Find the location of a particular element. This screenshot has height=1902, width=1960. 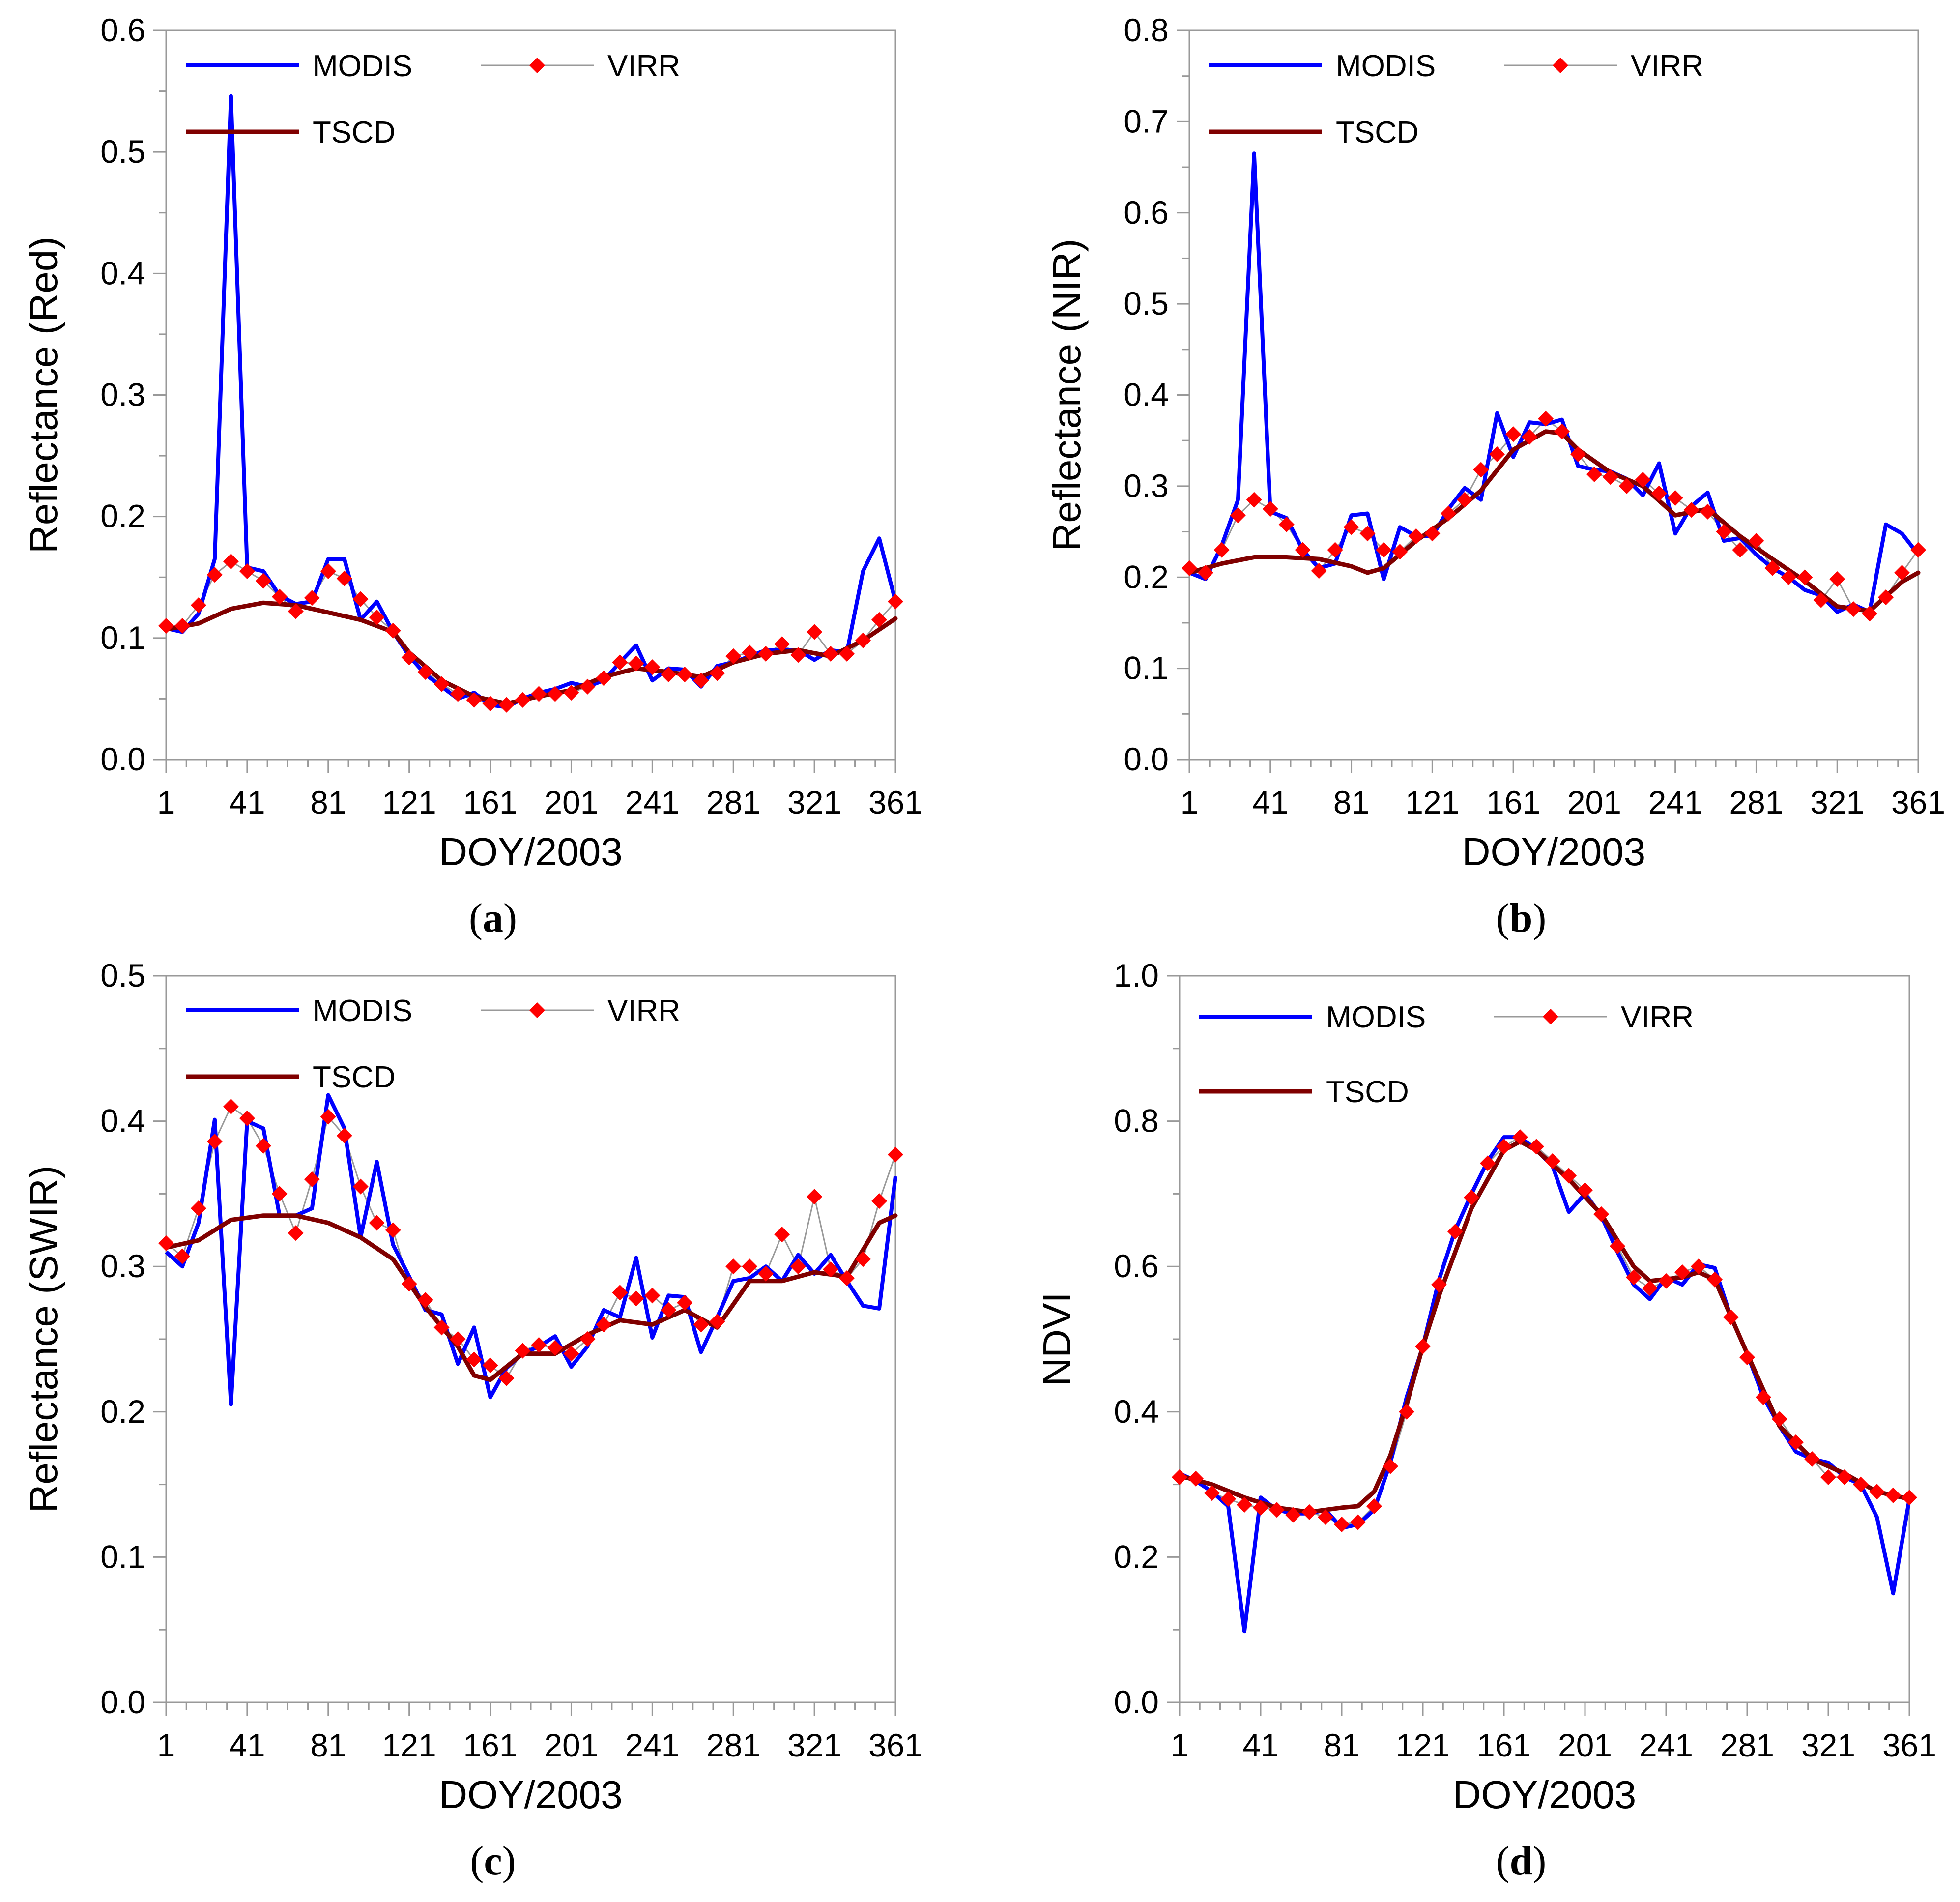

x-tick-label: 81 is located at coordinates (328, 802).